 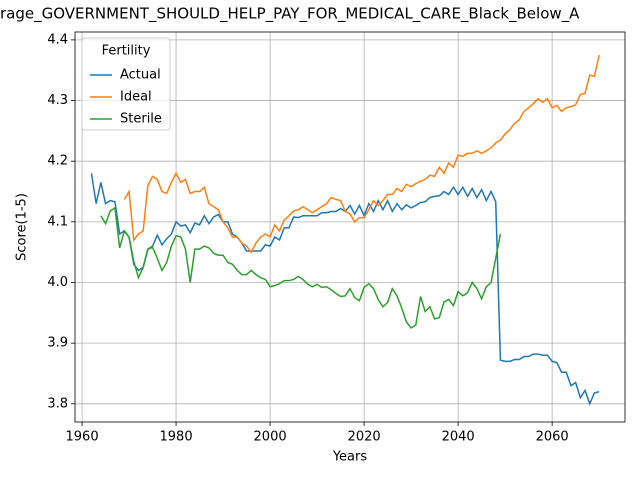 I want to click on y-tick-label: 4.4, so click(x=57, y=39).